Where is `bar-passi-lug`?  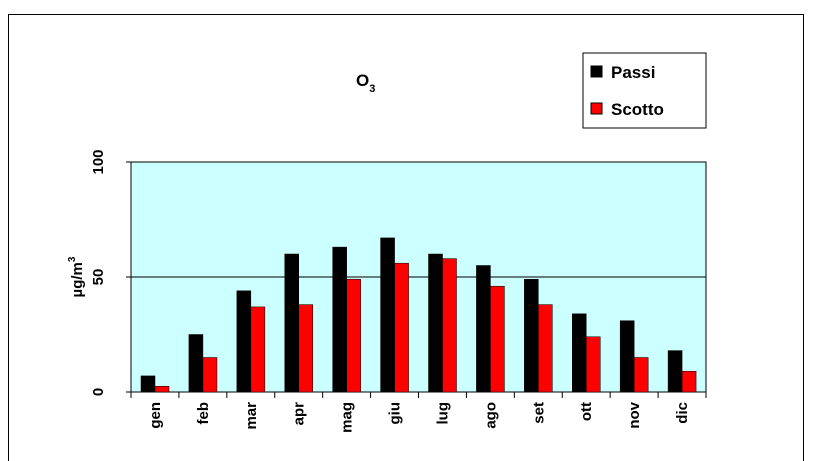
bar-passi-lug is located at coordinates (435, 323).